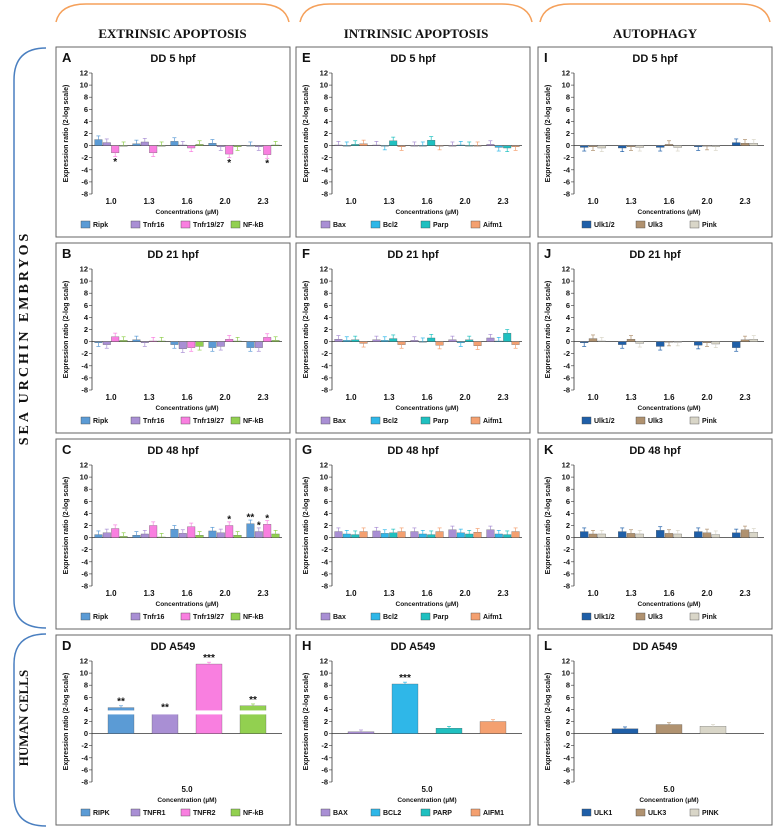  I want to click on panel-title: DD 5 hpf, so click(413, 59).